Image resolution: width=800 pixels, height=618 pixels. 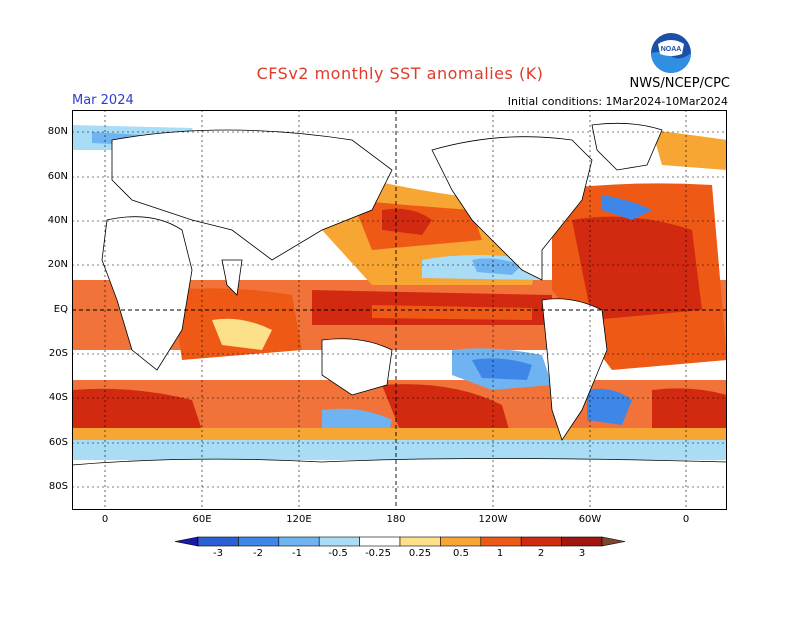 I want to click on lat-label-40s: 40S, so click(x=58, y=397).